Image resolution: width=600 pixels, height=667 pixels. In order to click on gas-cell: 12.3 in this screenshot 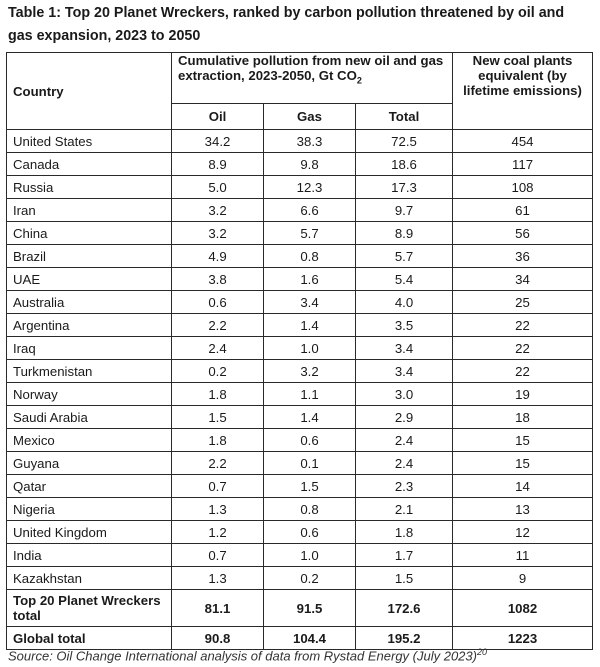, I will do `click(309, 187)`.